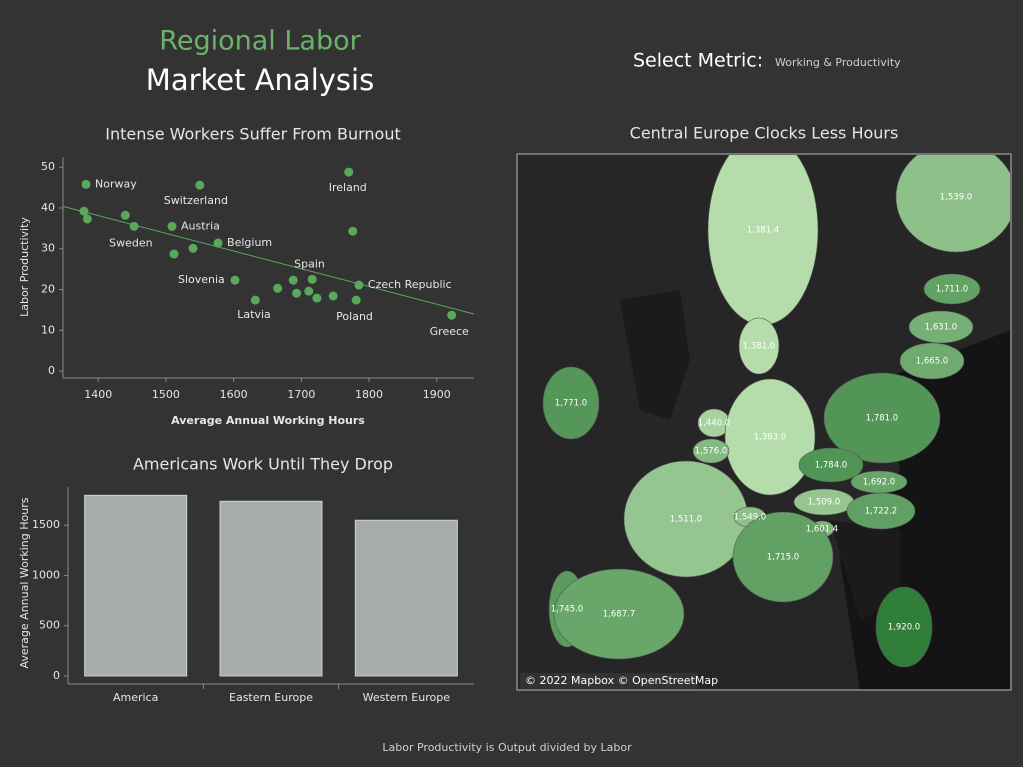 The width and height of the screenshot is (1023, 767). I want to click on region-label: 1,920.0, so click(904, 628).